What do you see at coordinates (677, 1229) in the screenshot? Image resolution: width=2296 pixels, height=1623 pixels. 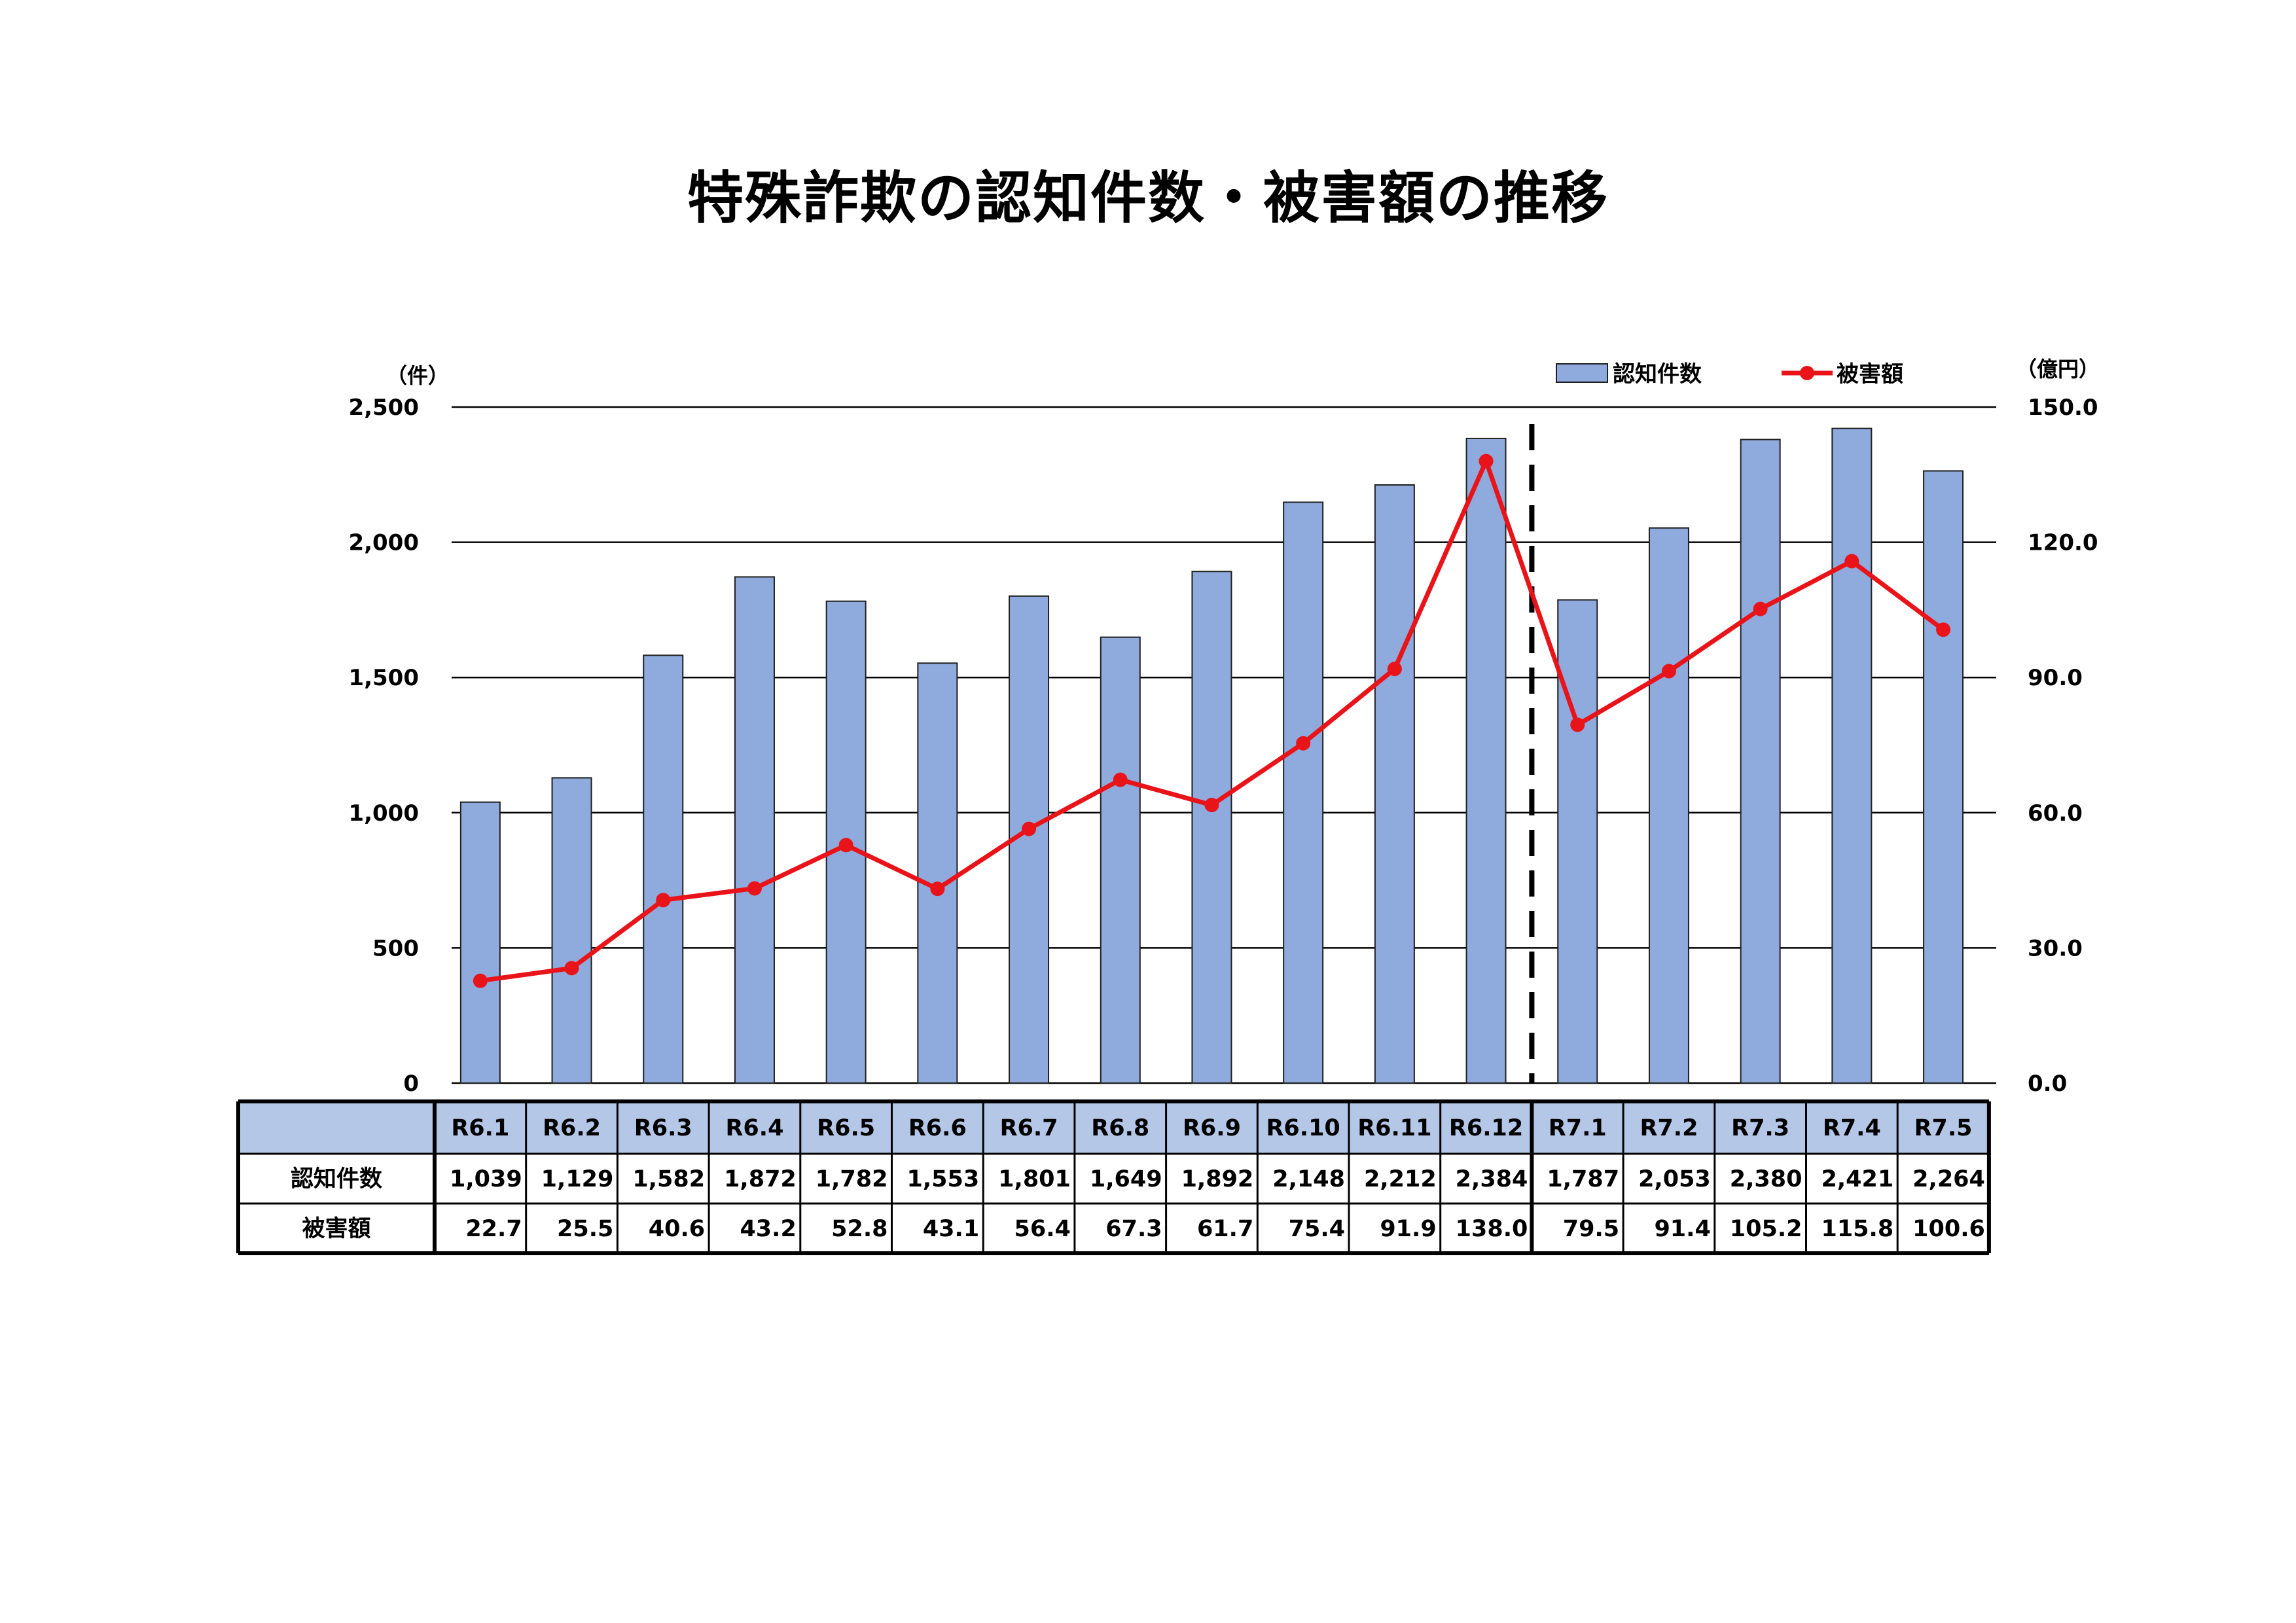 I see `table-cell: 40.6` at bounding box center [677, 1229].